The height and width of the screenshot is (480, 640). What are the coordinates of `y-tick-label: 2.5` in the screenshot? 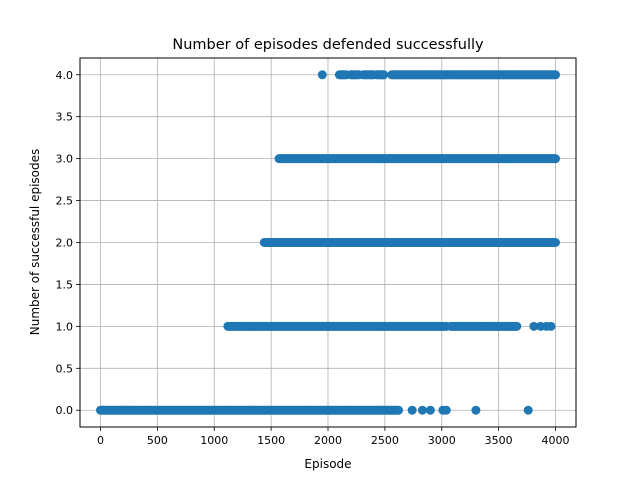 It's located at (65, 201).